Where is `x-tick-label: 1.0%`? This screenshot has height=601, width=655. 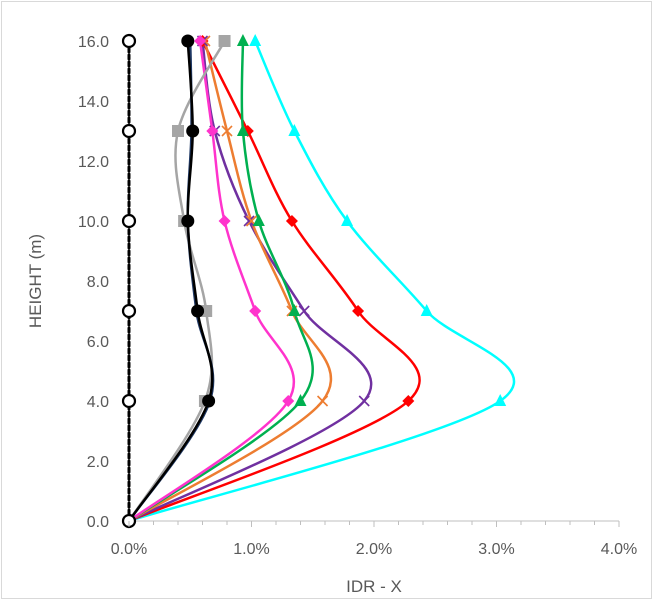
x-tick-label: 1.0% is located at coordinates (251, 549).